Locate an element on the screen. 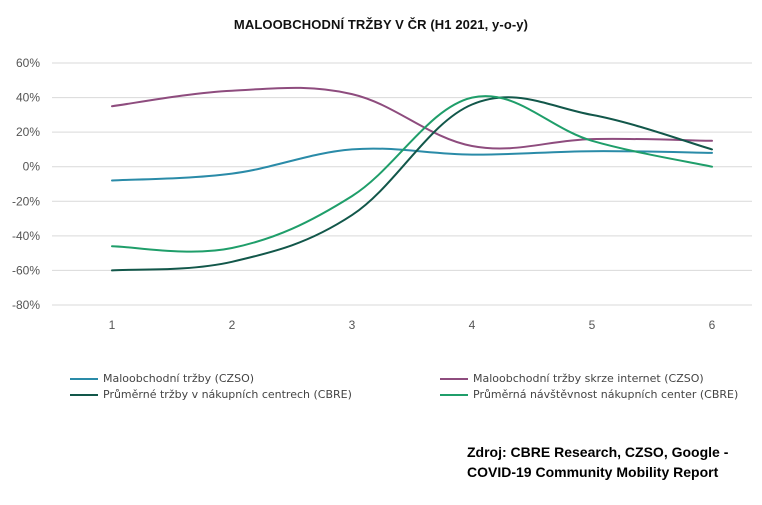 This screenshot has height=505, width=762. x-tick-label: 1 is located at coordinates (112, 325).